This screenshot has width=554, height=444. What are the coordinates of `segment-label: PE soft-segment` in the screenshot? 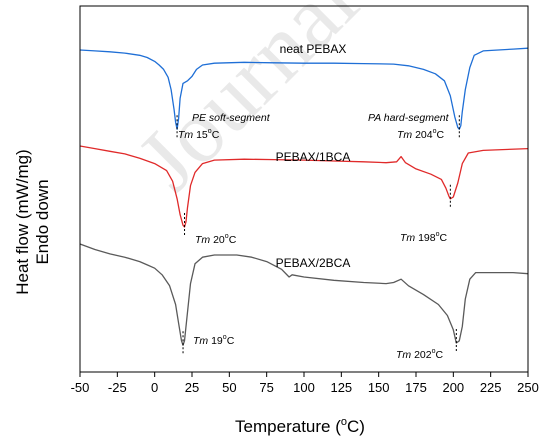 It's located at (231, 118).